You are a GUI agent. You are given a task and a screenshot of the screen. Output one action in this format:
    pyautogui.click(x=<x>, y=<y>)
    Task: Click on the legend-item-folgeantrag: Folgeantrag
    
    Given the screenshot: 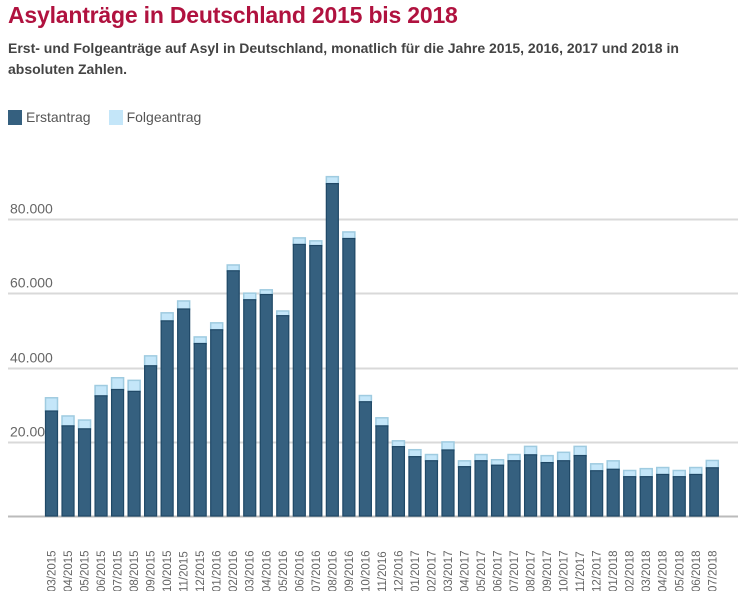 What is the action you would take?
    pyautogui.click(x=154, y=117)
    